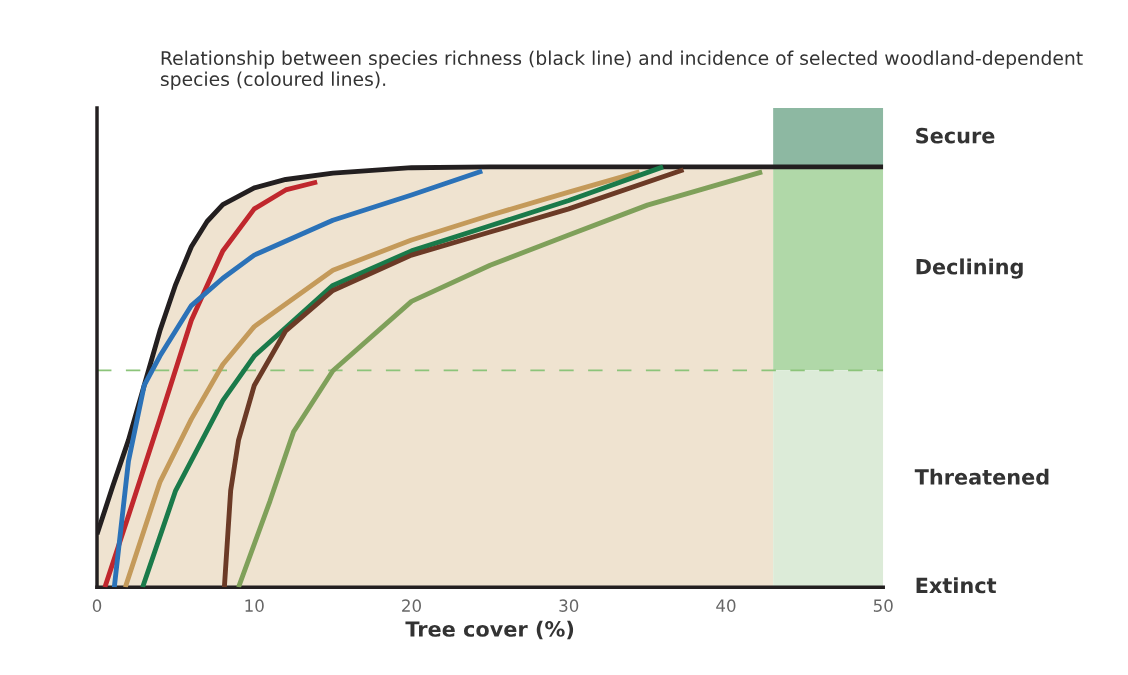 The height and width of the screenshot is (675, 1128). Describe the element at coordinates (726, 605) in the screenshot. I see `x-tick-label: 40` at that location.